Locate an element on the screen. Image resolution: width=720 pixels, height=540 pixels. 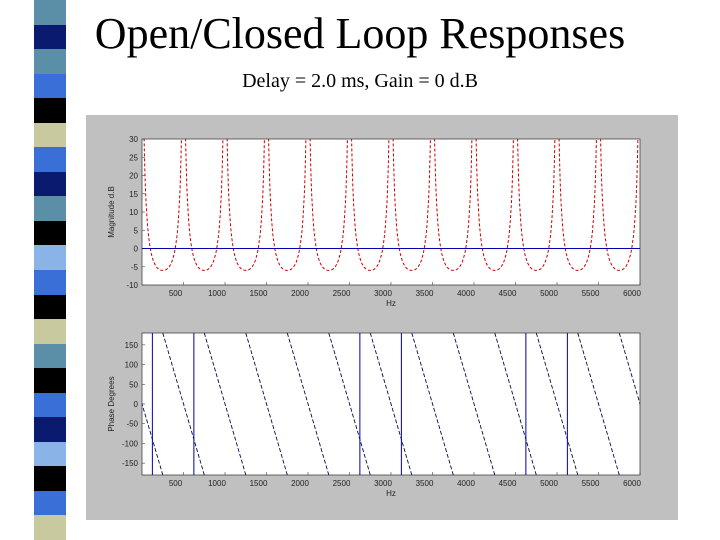
y-tick-label: -150 is located at coordinates (130, 463).